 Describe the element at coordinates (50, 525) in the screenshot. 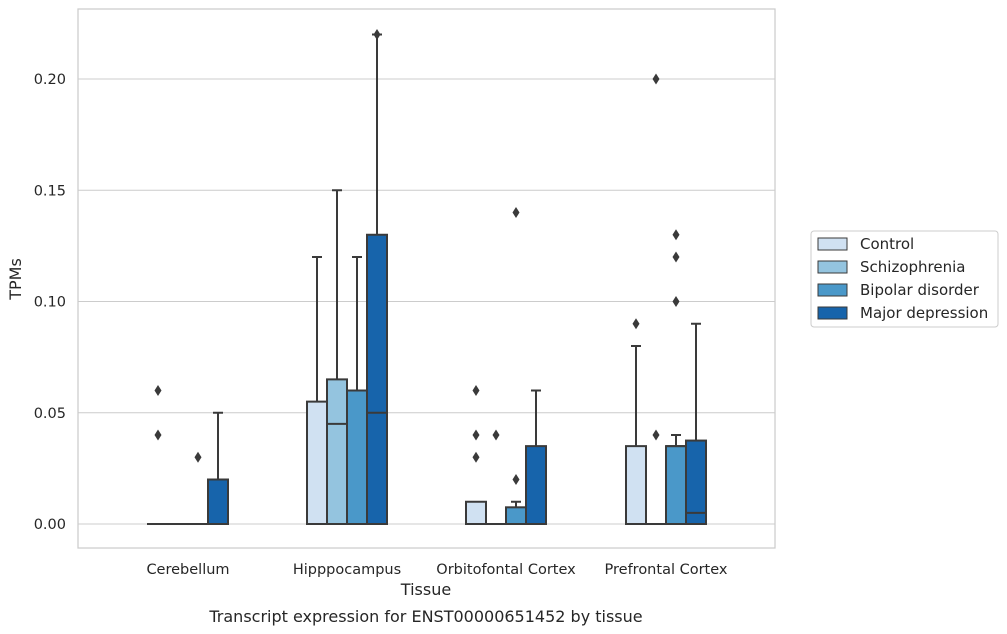

I see `y-tick-label: 0.00` at that location.